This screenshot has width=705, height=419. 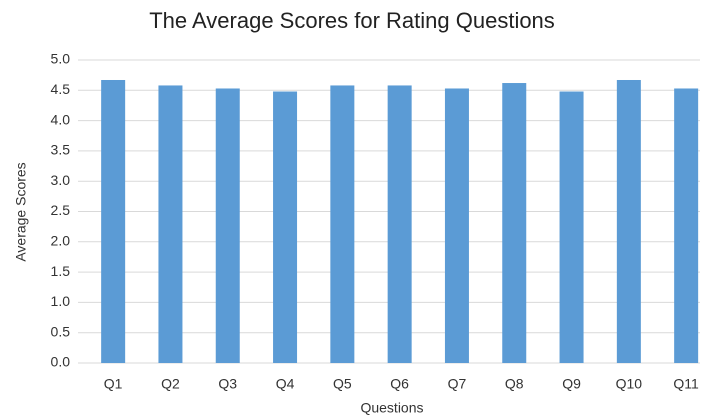 What do you see at coordinates (61, 301) in the screenshot?
I see `y-tick-label: 1.0` at bounding box center [61, 301].